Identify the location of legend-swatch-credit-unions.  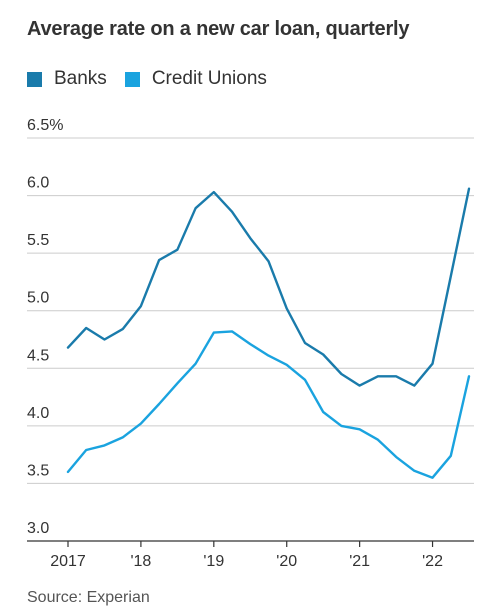
(132, 79).